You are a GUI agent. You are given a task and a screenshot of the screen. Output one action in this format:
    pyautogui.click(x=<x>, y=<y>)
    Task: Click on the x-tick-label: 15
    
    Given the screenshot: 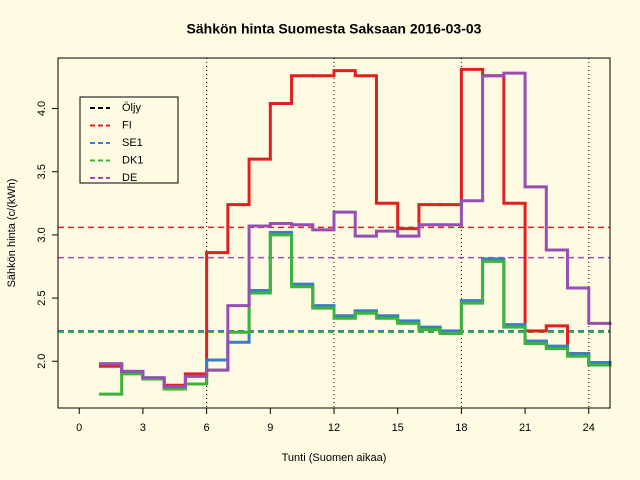 What is the action you would take?
    pyautogui.click(x=398, y=428)
    